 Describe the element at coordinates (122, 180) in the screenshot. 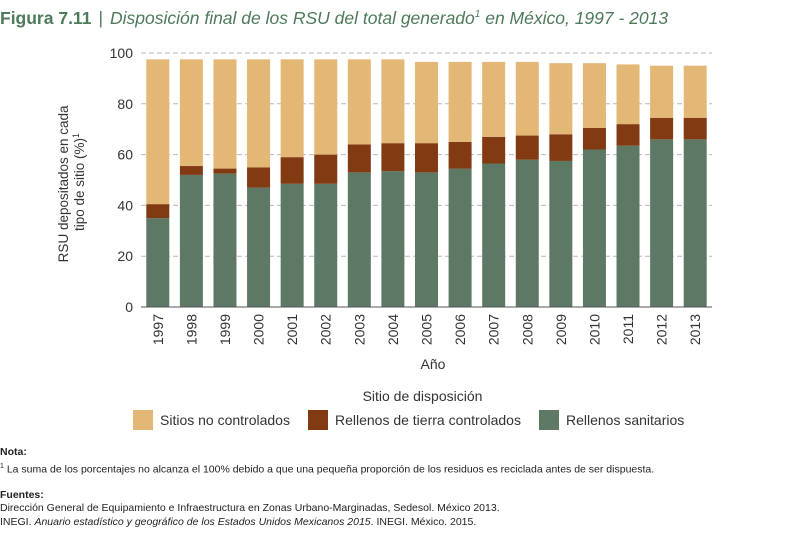

I see `y-tick-labels: 0 20 40 60 80 100` at that location.